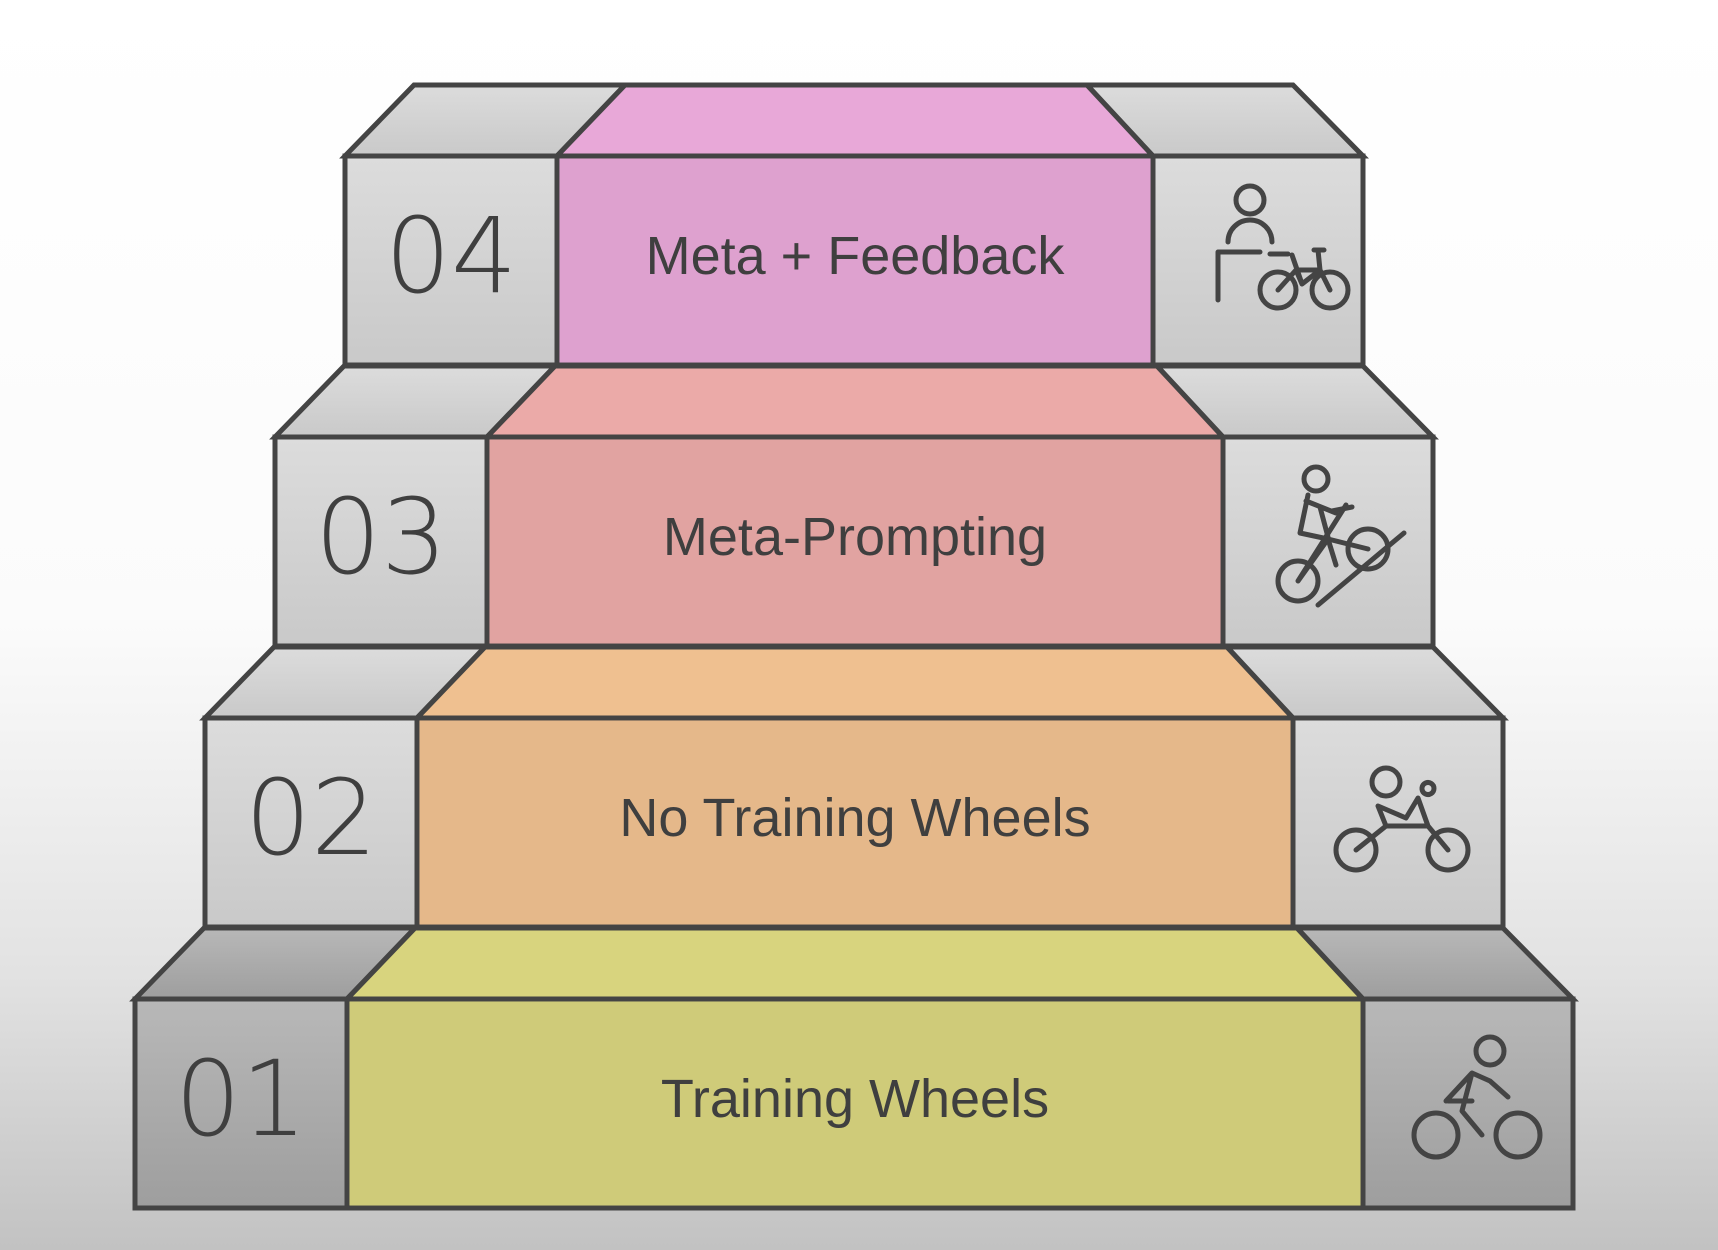 This screenshot has height=1250, width=1718. Describe the element at coordinates (854, 818) in the screenshot. I see `step-label: No Training Wheels` at that location.